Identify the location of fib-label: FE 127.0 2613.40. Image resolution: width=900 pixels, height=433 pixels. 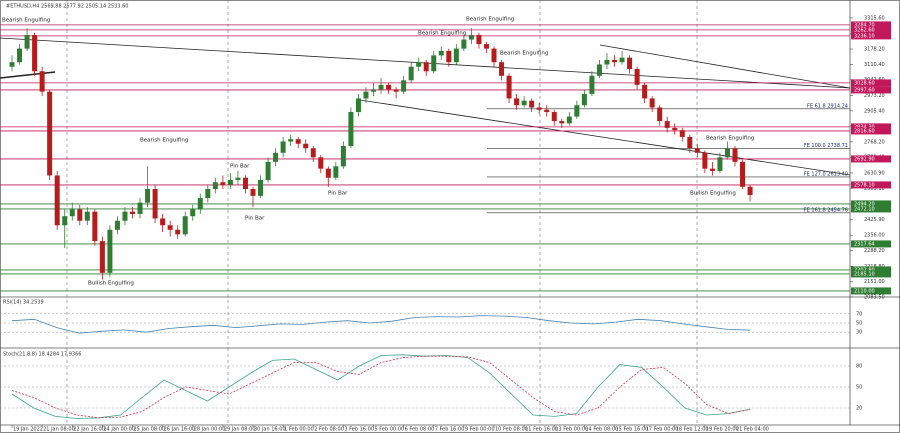
(826, 174).